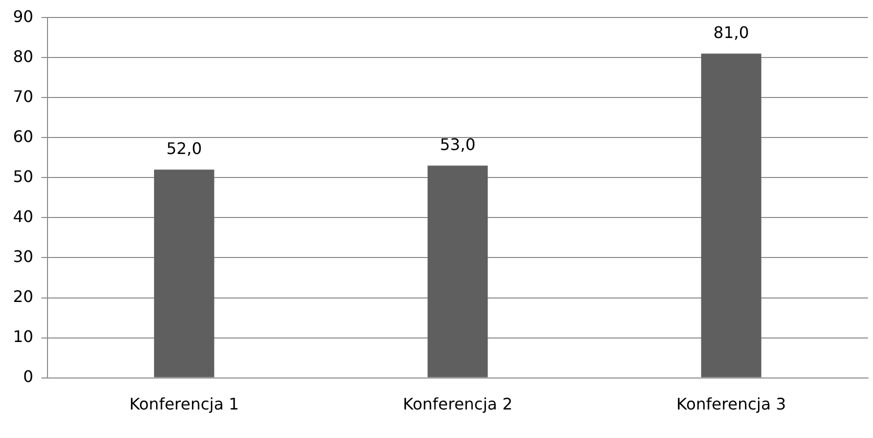 The image size is (873, 438). Describe the element at coordinates (23, 136) in the screenshot. I see `y-tick-label: 60` at that location.